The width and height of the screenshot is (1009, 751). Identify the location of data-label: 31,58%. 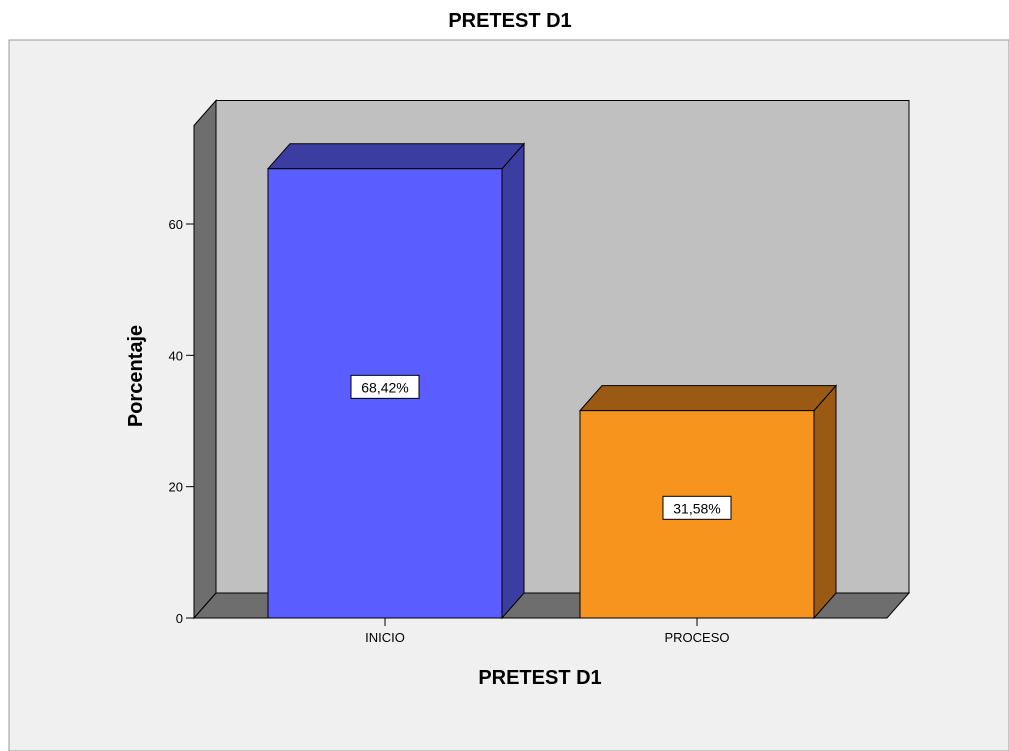
(696, 508).